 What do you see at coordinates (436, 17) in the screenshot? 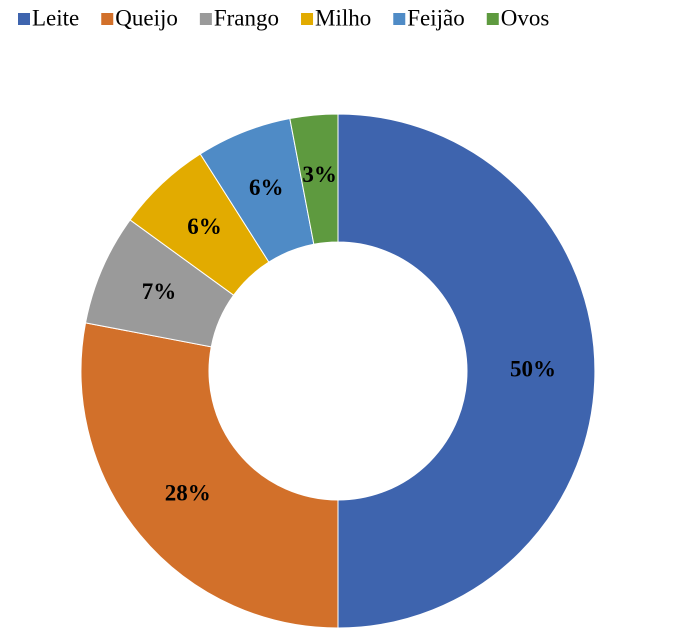
I see `legend-label: Feijão` at bounding box center [436, 17].